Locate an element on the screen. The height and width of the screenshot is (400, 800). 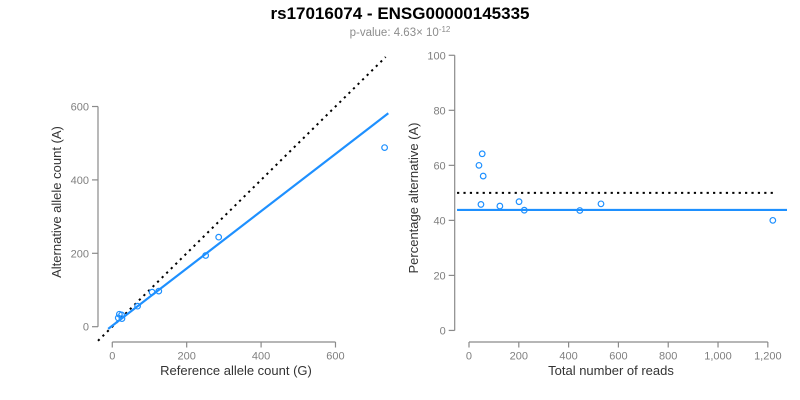
plot-subtitle: p-value: 4.63× 10-12 is located at coordinates (400, 32).